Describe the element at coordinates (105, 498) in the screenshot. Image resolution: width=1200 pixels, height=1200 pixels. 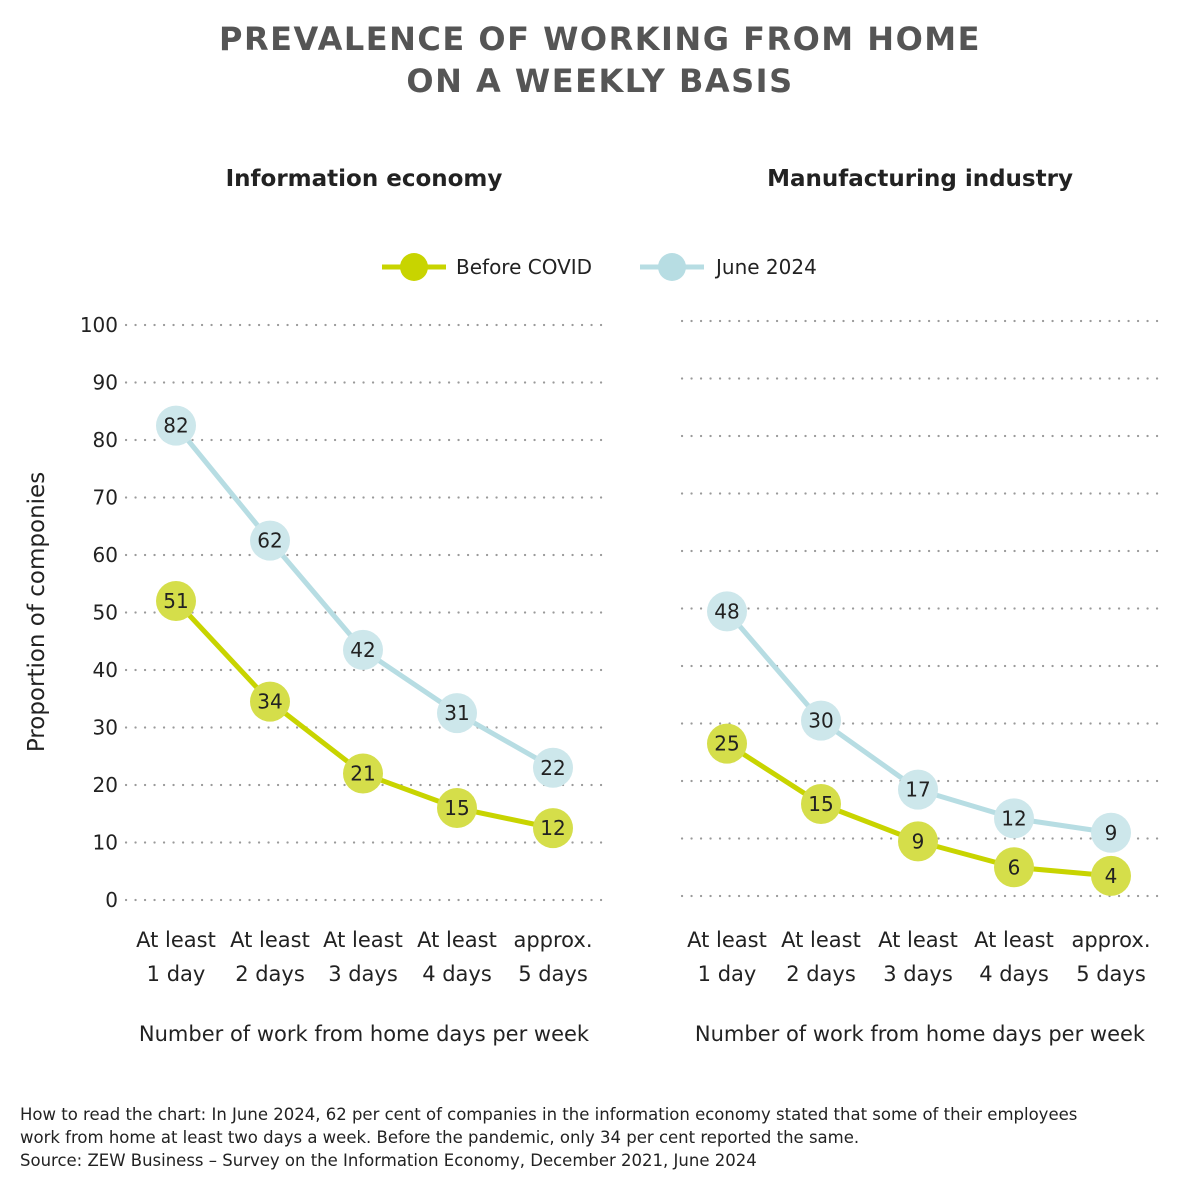
I see `y-tick-label: 70` at that location.